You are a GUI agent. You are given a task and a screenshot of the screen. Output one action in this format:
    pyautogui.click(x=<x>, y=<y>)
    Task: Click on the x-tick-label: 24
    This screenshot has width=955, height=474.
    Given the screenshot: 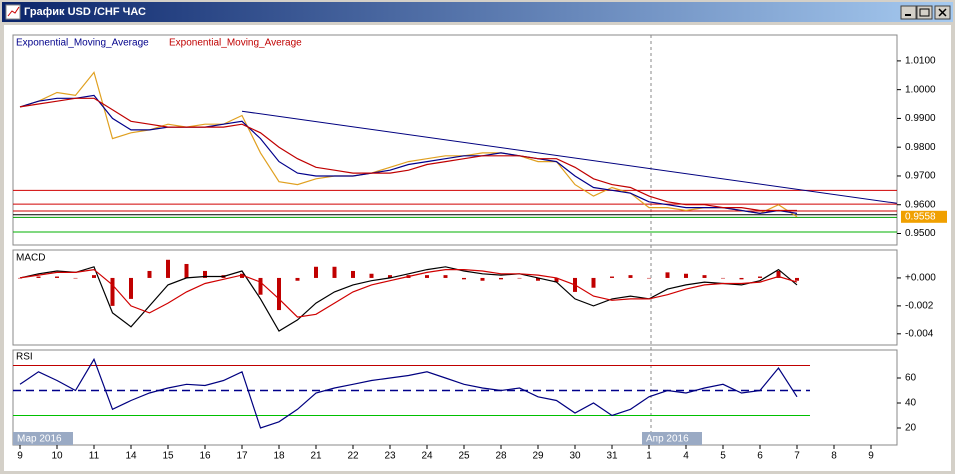 What is the action you would take?
    pyautogui.click(x=427, y=456)
    